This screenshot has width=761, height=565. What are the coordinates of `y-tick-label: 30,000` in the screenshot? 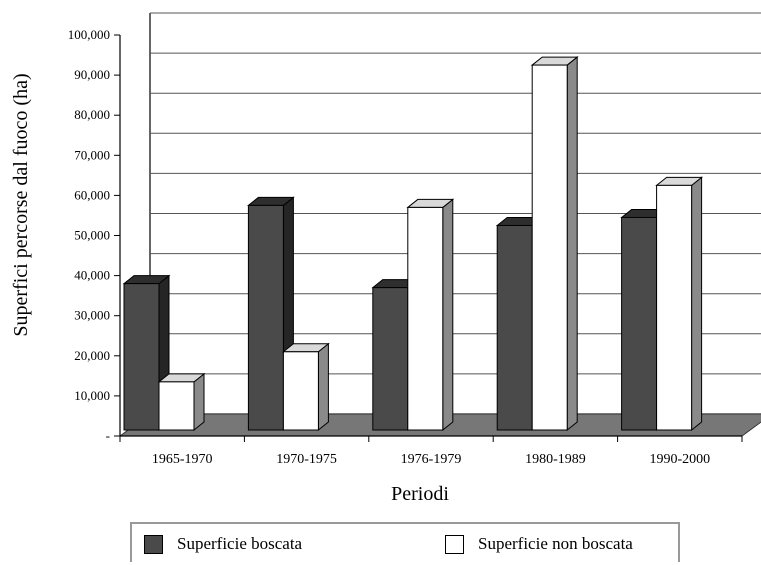 It's located at (92, 315).